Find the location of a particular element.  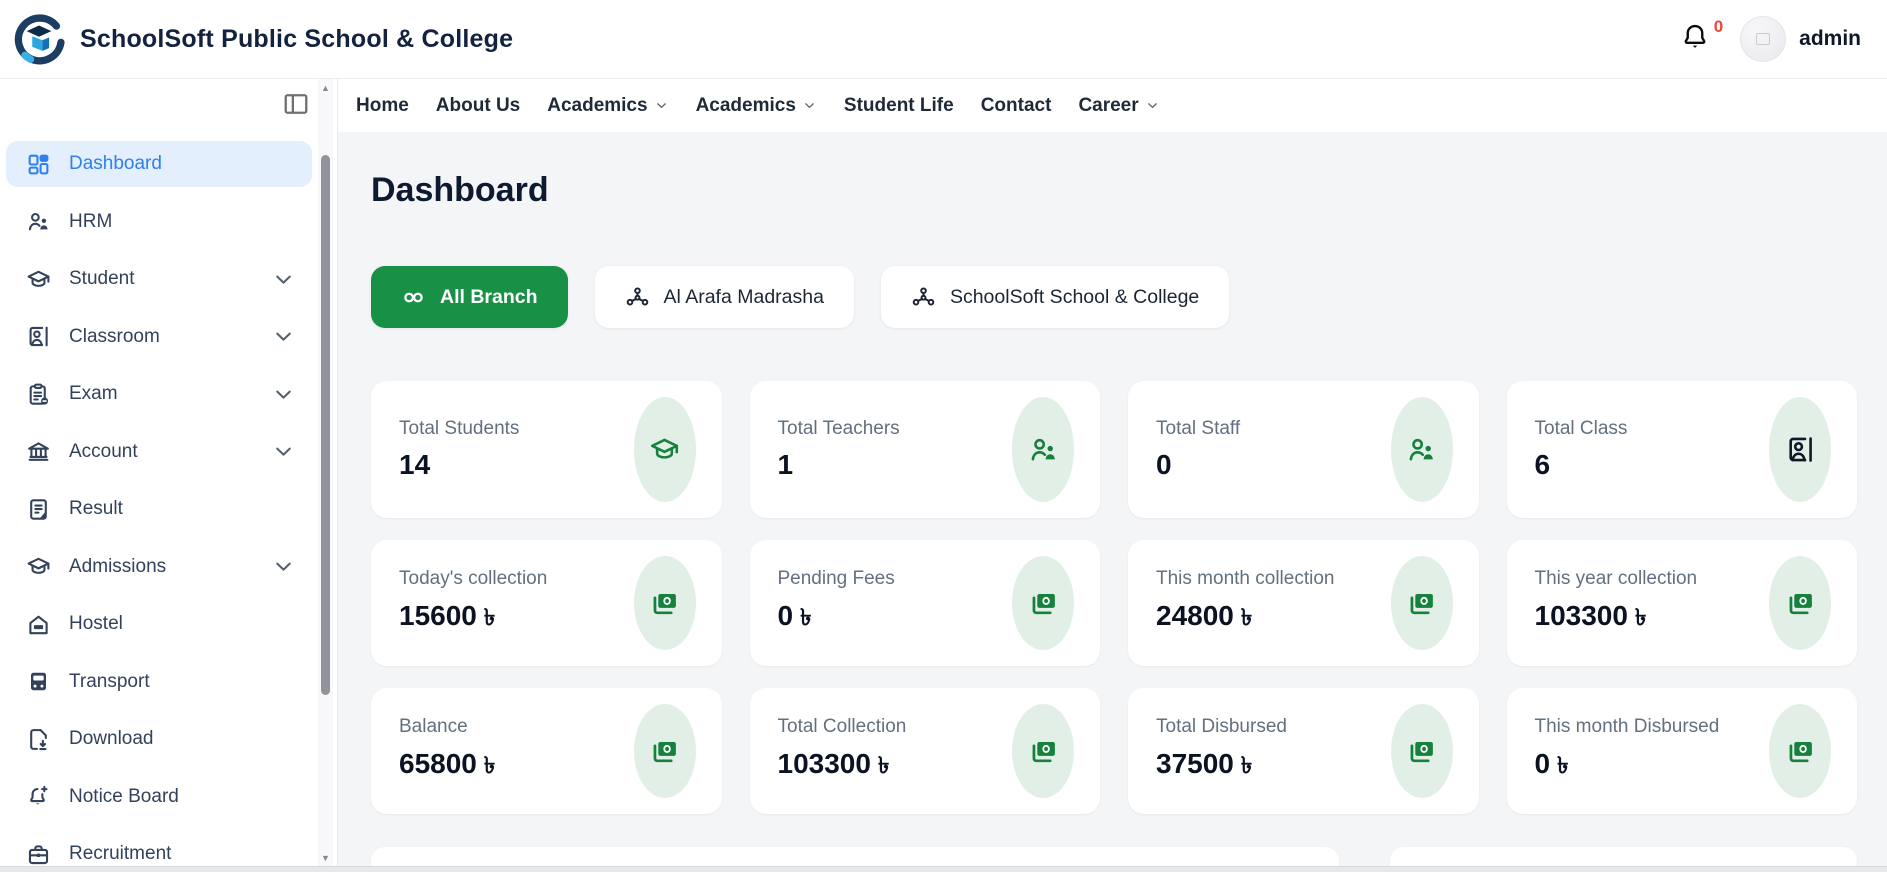

sidebar-item-label: Admissions is located at coordinates (118, 566).